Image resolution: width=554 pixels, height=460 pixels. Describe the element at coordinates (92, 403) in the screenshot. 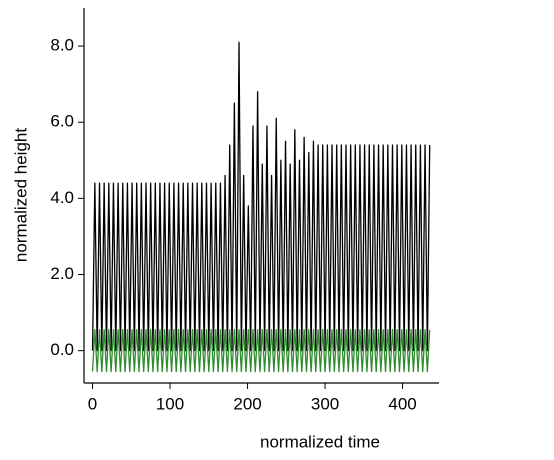

I see `x-tick-label: 0` at that location.